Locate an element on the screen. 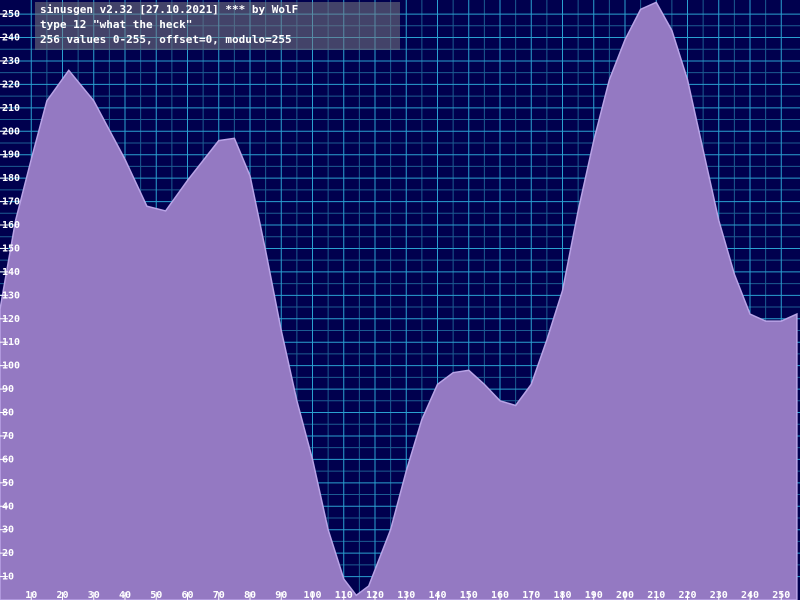 The image size is (800, 600). y-tick-label: 220 is located at coordinates (11, 84).